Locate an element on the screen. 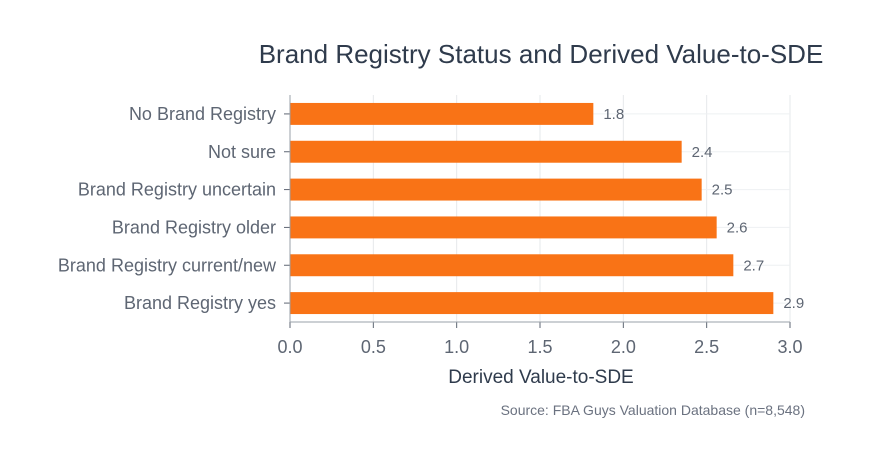 Image resolution: width=882 pixels, height=464 pixels. category-label: Brand Registry uncertain is located at coordinates (177, 190).